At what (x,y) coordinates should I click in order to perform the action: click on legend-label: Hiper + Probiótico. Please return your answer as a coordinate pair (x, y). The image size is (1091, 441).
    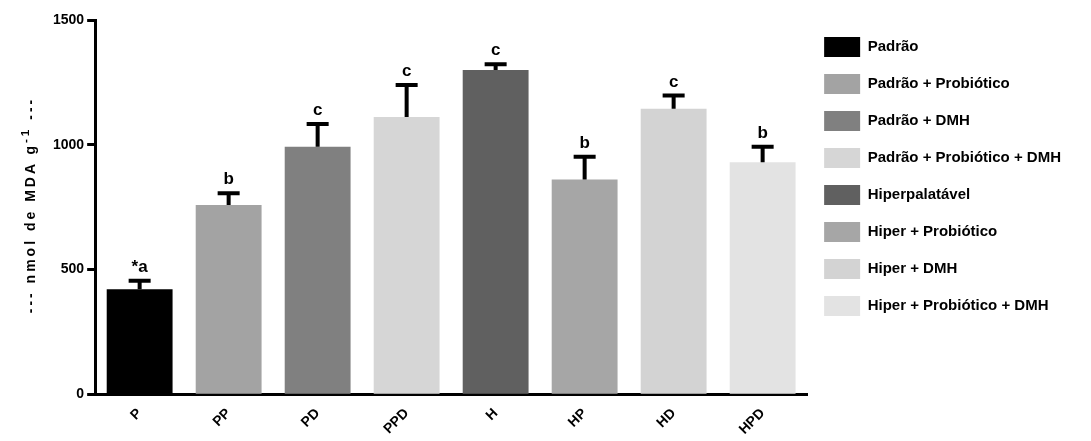
    Looking at the image, I should click on (932, 231).